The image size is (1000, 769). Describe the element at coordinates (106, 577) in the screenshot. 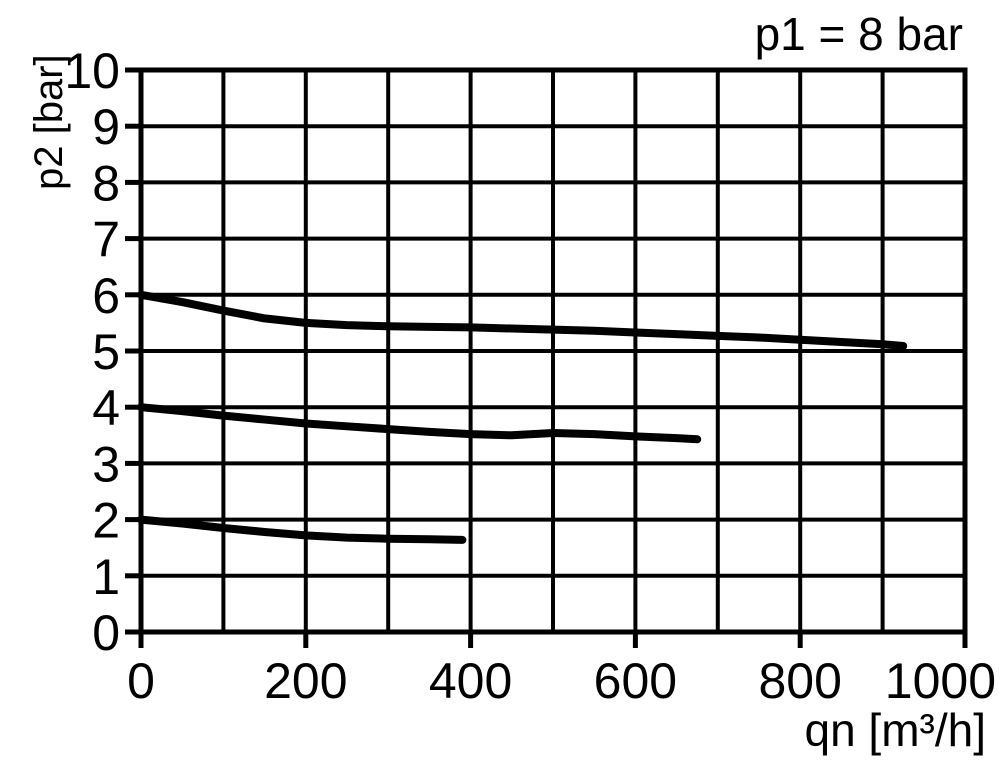

I see `y-tick-label: 1` at that location.